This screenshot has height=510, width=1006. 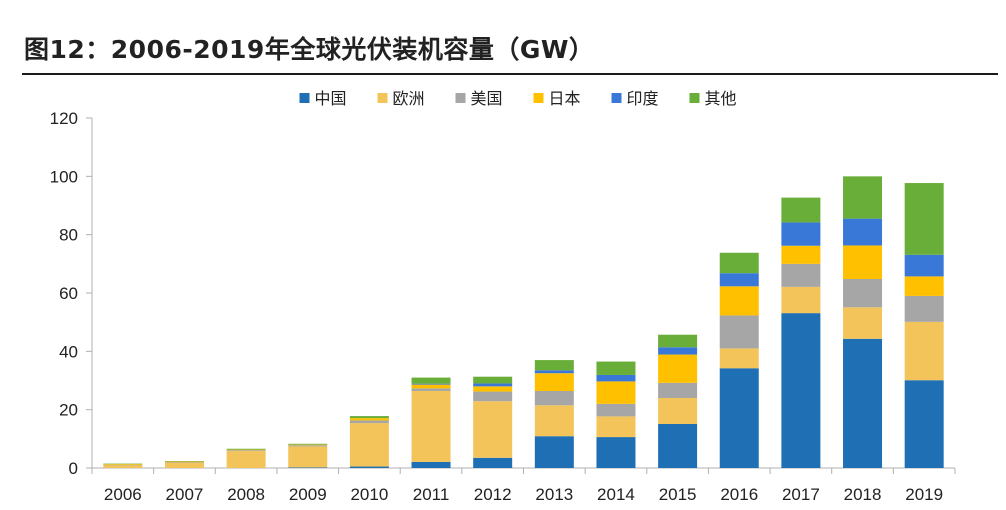 I want to click on legend-label: 日本, so click(x=565, y=98).